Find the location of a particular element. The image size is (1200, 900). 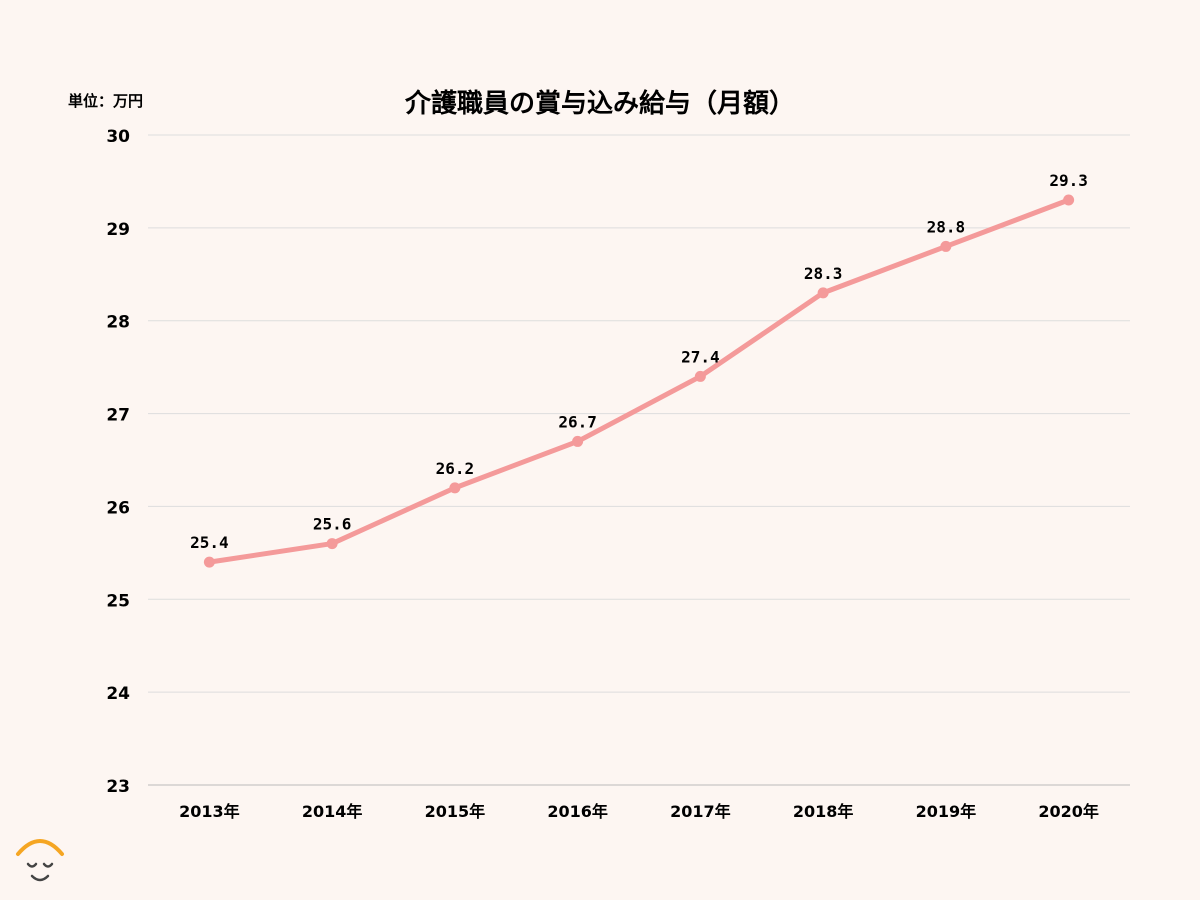

y-tick-label: 27 is located at coordinates (118, 416).